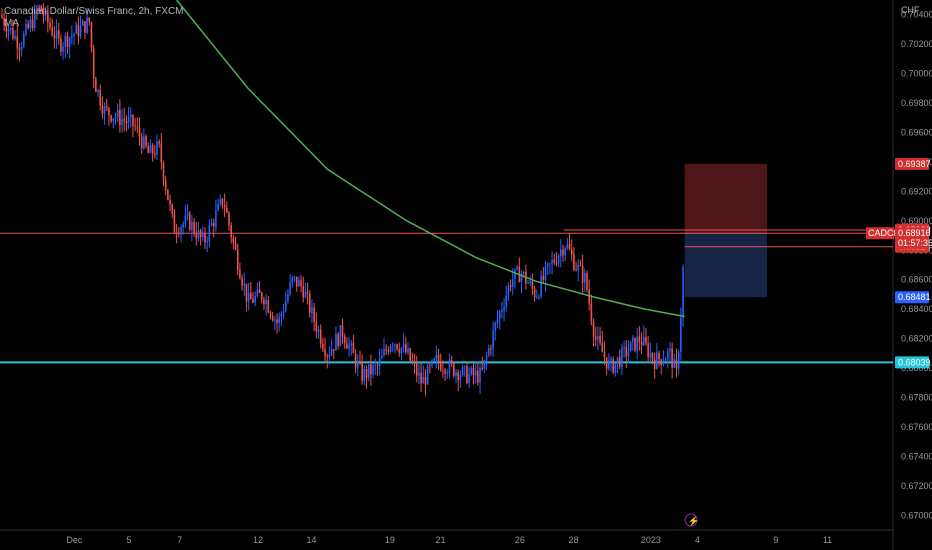 This screenshot has height=550, width=932. Describe the element at coordinates (725, 265) in the screenshot. I see `take-profit-zone` at that location.